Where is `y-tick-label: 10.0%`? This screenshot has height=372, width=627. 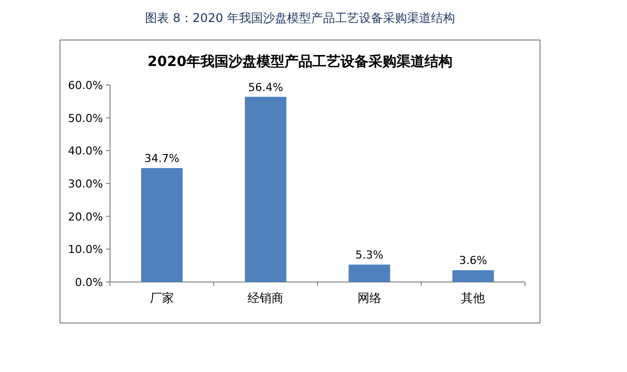
y-tick-label: 10.0% is located at coordinates (85, 249).